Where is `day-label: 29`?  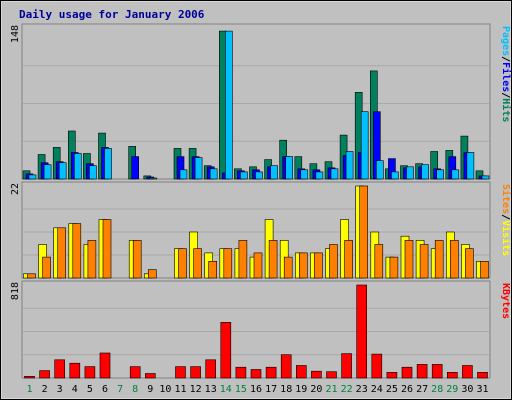 day-label: 29 is located at coordinates (452, 389).